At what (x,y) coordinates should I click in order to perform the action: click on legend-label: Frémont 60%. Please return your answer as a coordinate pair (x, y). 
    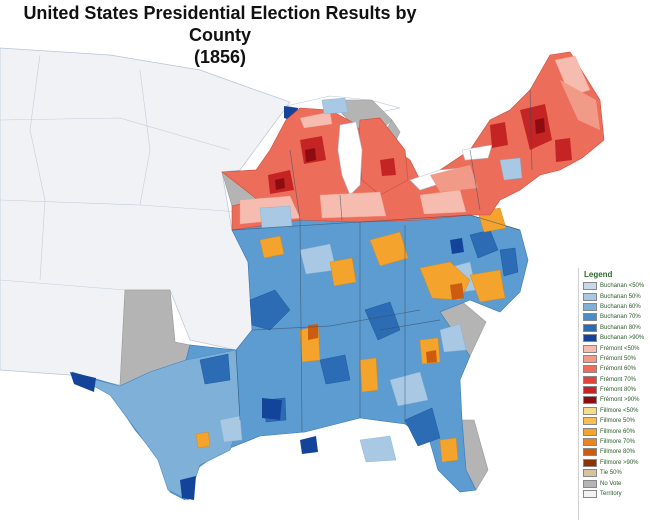
    Looking at the image, I should click on (618, 369).